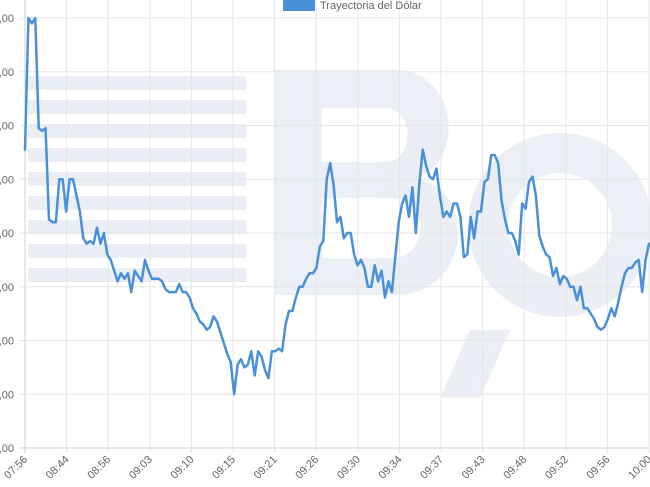  I want to click on x-tick-label: 09:48, so click(515, 468).